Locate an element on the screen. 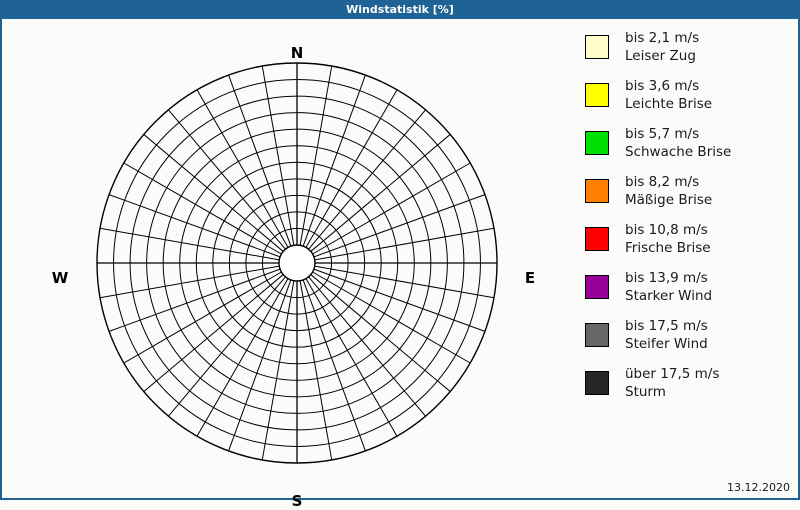 The height and width of the screenshot is (510, 800). legend-item: bis 10,8 m/s Frische Brise is located at coordinates (692, 245).